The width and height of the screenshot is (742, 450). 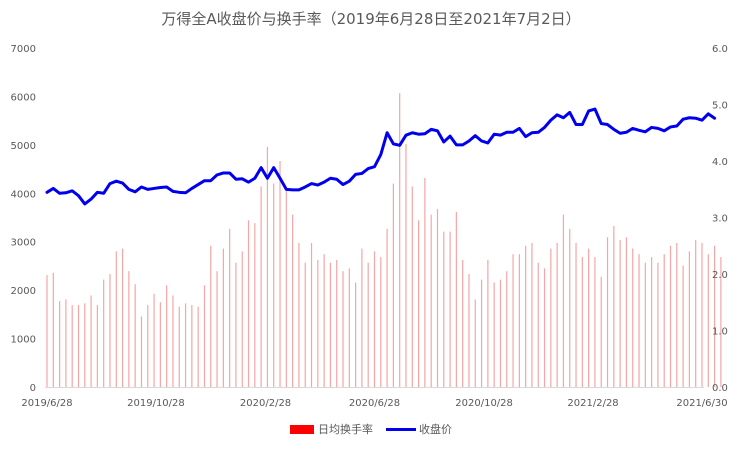 What do you see at coordinates (370, 19) in the screenshot?
I see `chart-title: 万得全A收盘价与换手率（2019年6月28日至2021年7月2日）` at bounding box center [370, 19].